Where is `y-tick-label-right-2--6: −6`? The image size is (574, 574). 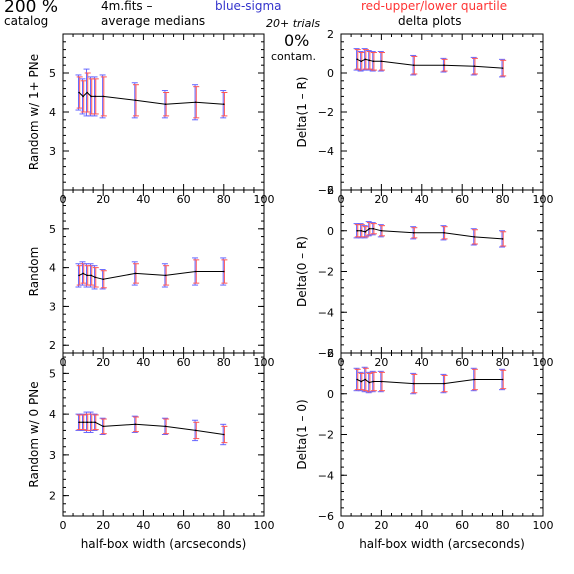 y-tick-label-right-2--6: −6 is located at coordinates (326, 353).